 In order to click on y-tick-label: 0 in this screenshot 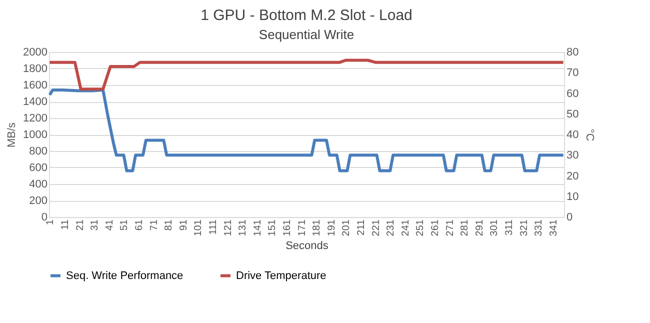, I will do `click(44, 218)`.